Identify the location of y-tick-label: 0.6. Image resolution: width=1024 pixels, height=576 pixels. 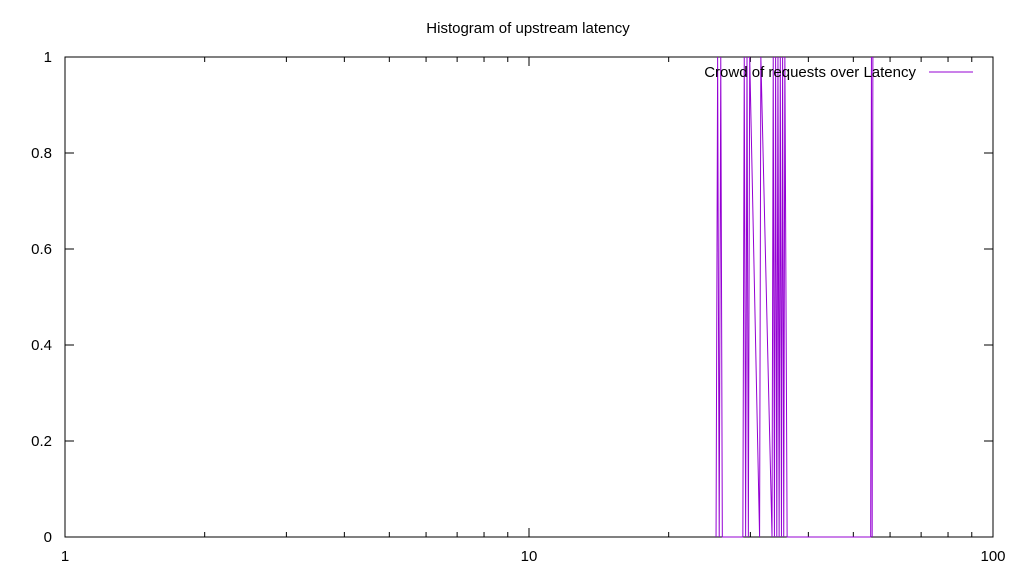
(41, 249).